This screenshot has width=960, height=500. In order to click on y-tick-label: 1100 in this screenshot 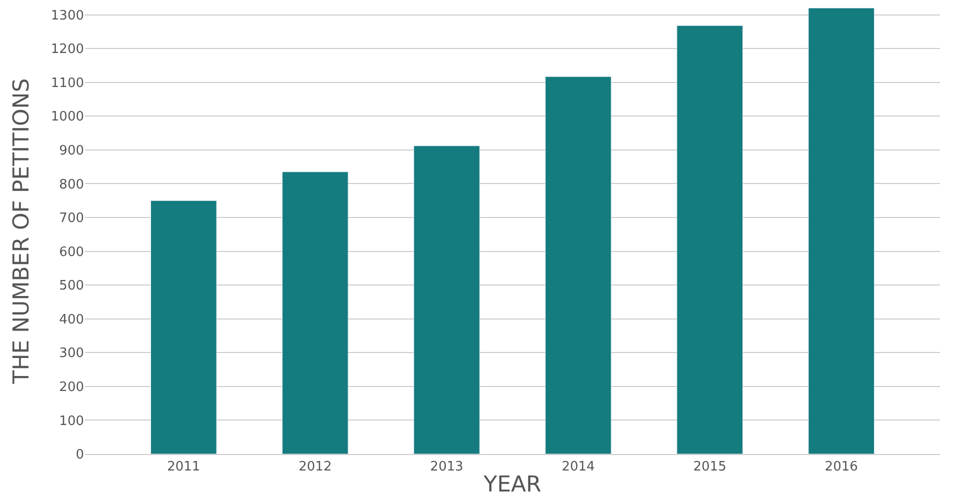, I will do `click(67, 83)`.